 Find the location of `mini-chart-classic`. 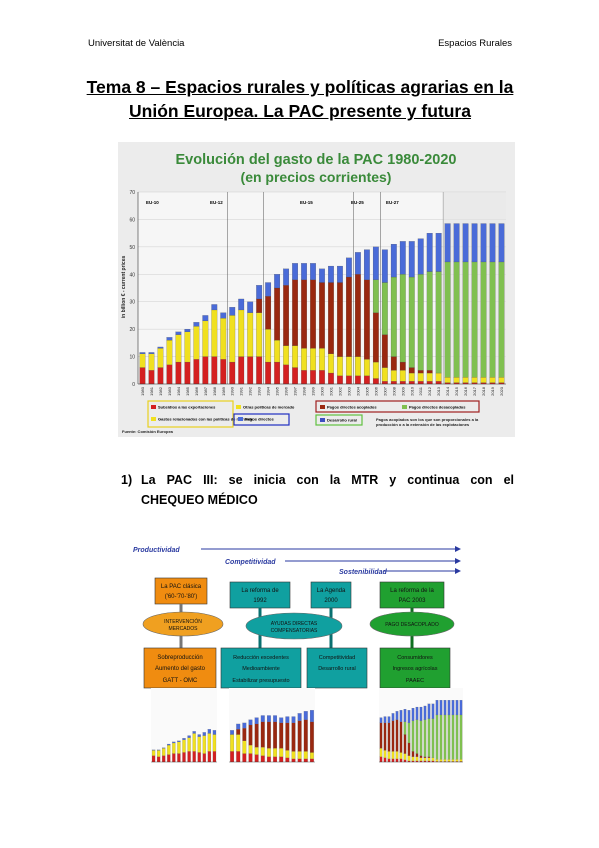

mini-chart-classic is located at coordinates (184, 725).